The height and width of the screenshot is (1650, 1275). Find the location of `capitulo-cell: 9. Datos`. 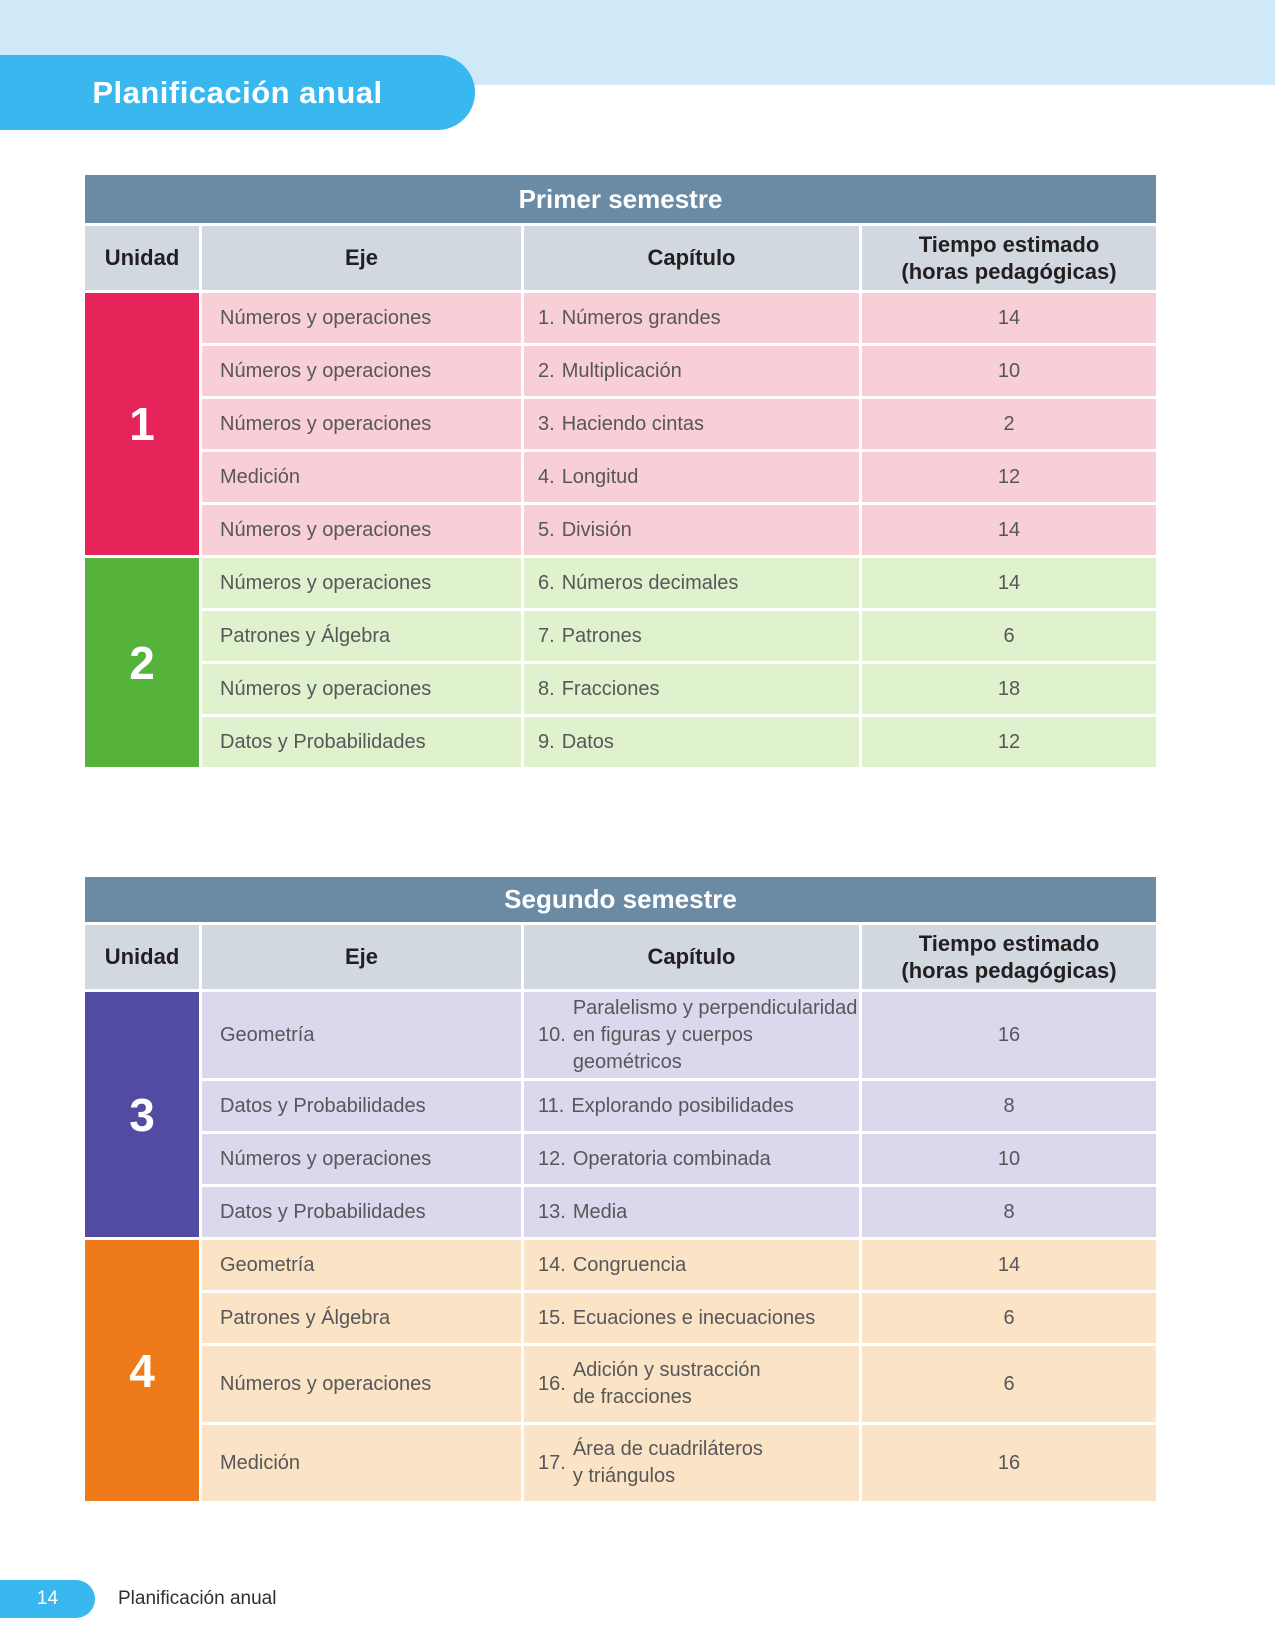

capitulo-cell: 9. Datos is located at coordinates (691, 742).